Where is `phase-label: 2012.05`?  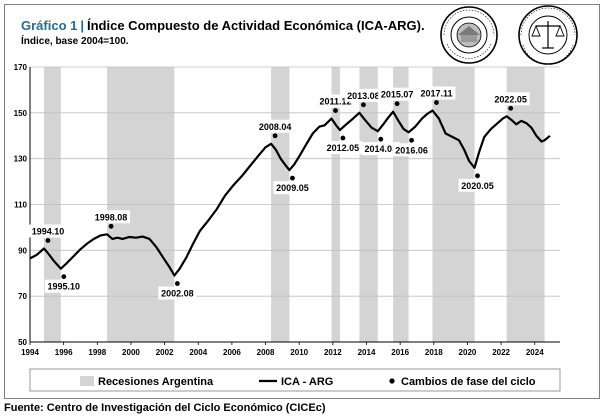
phase-label: 2012.05 is located at coordinates (343, 148).